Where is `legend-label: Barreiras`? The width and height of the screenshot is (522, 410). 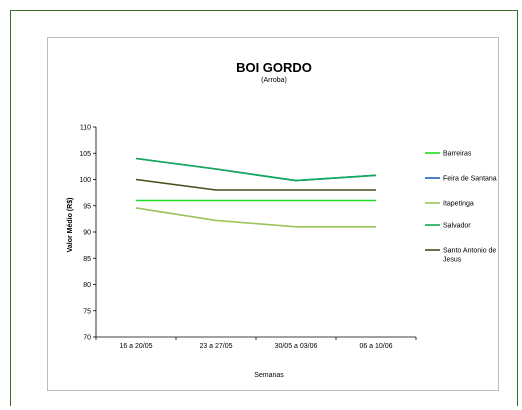
legend-label: Barreiras is located at coordinates (457, 154).